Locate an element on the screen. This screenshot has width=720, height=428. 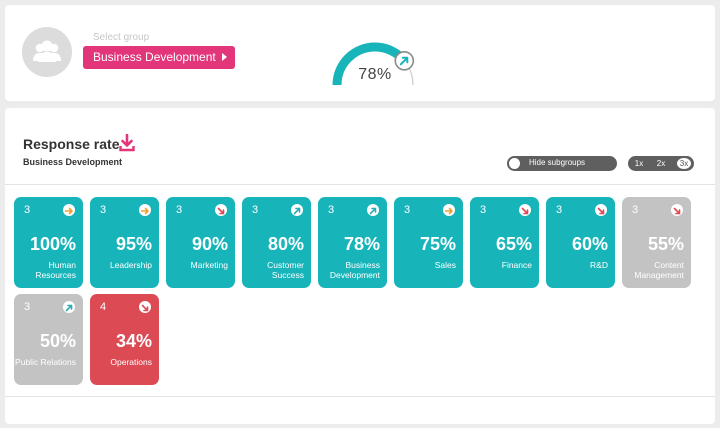
tile-name: Human Resources is located at coordinates (55, 270).